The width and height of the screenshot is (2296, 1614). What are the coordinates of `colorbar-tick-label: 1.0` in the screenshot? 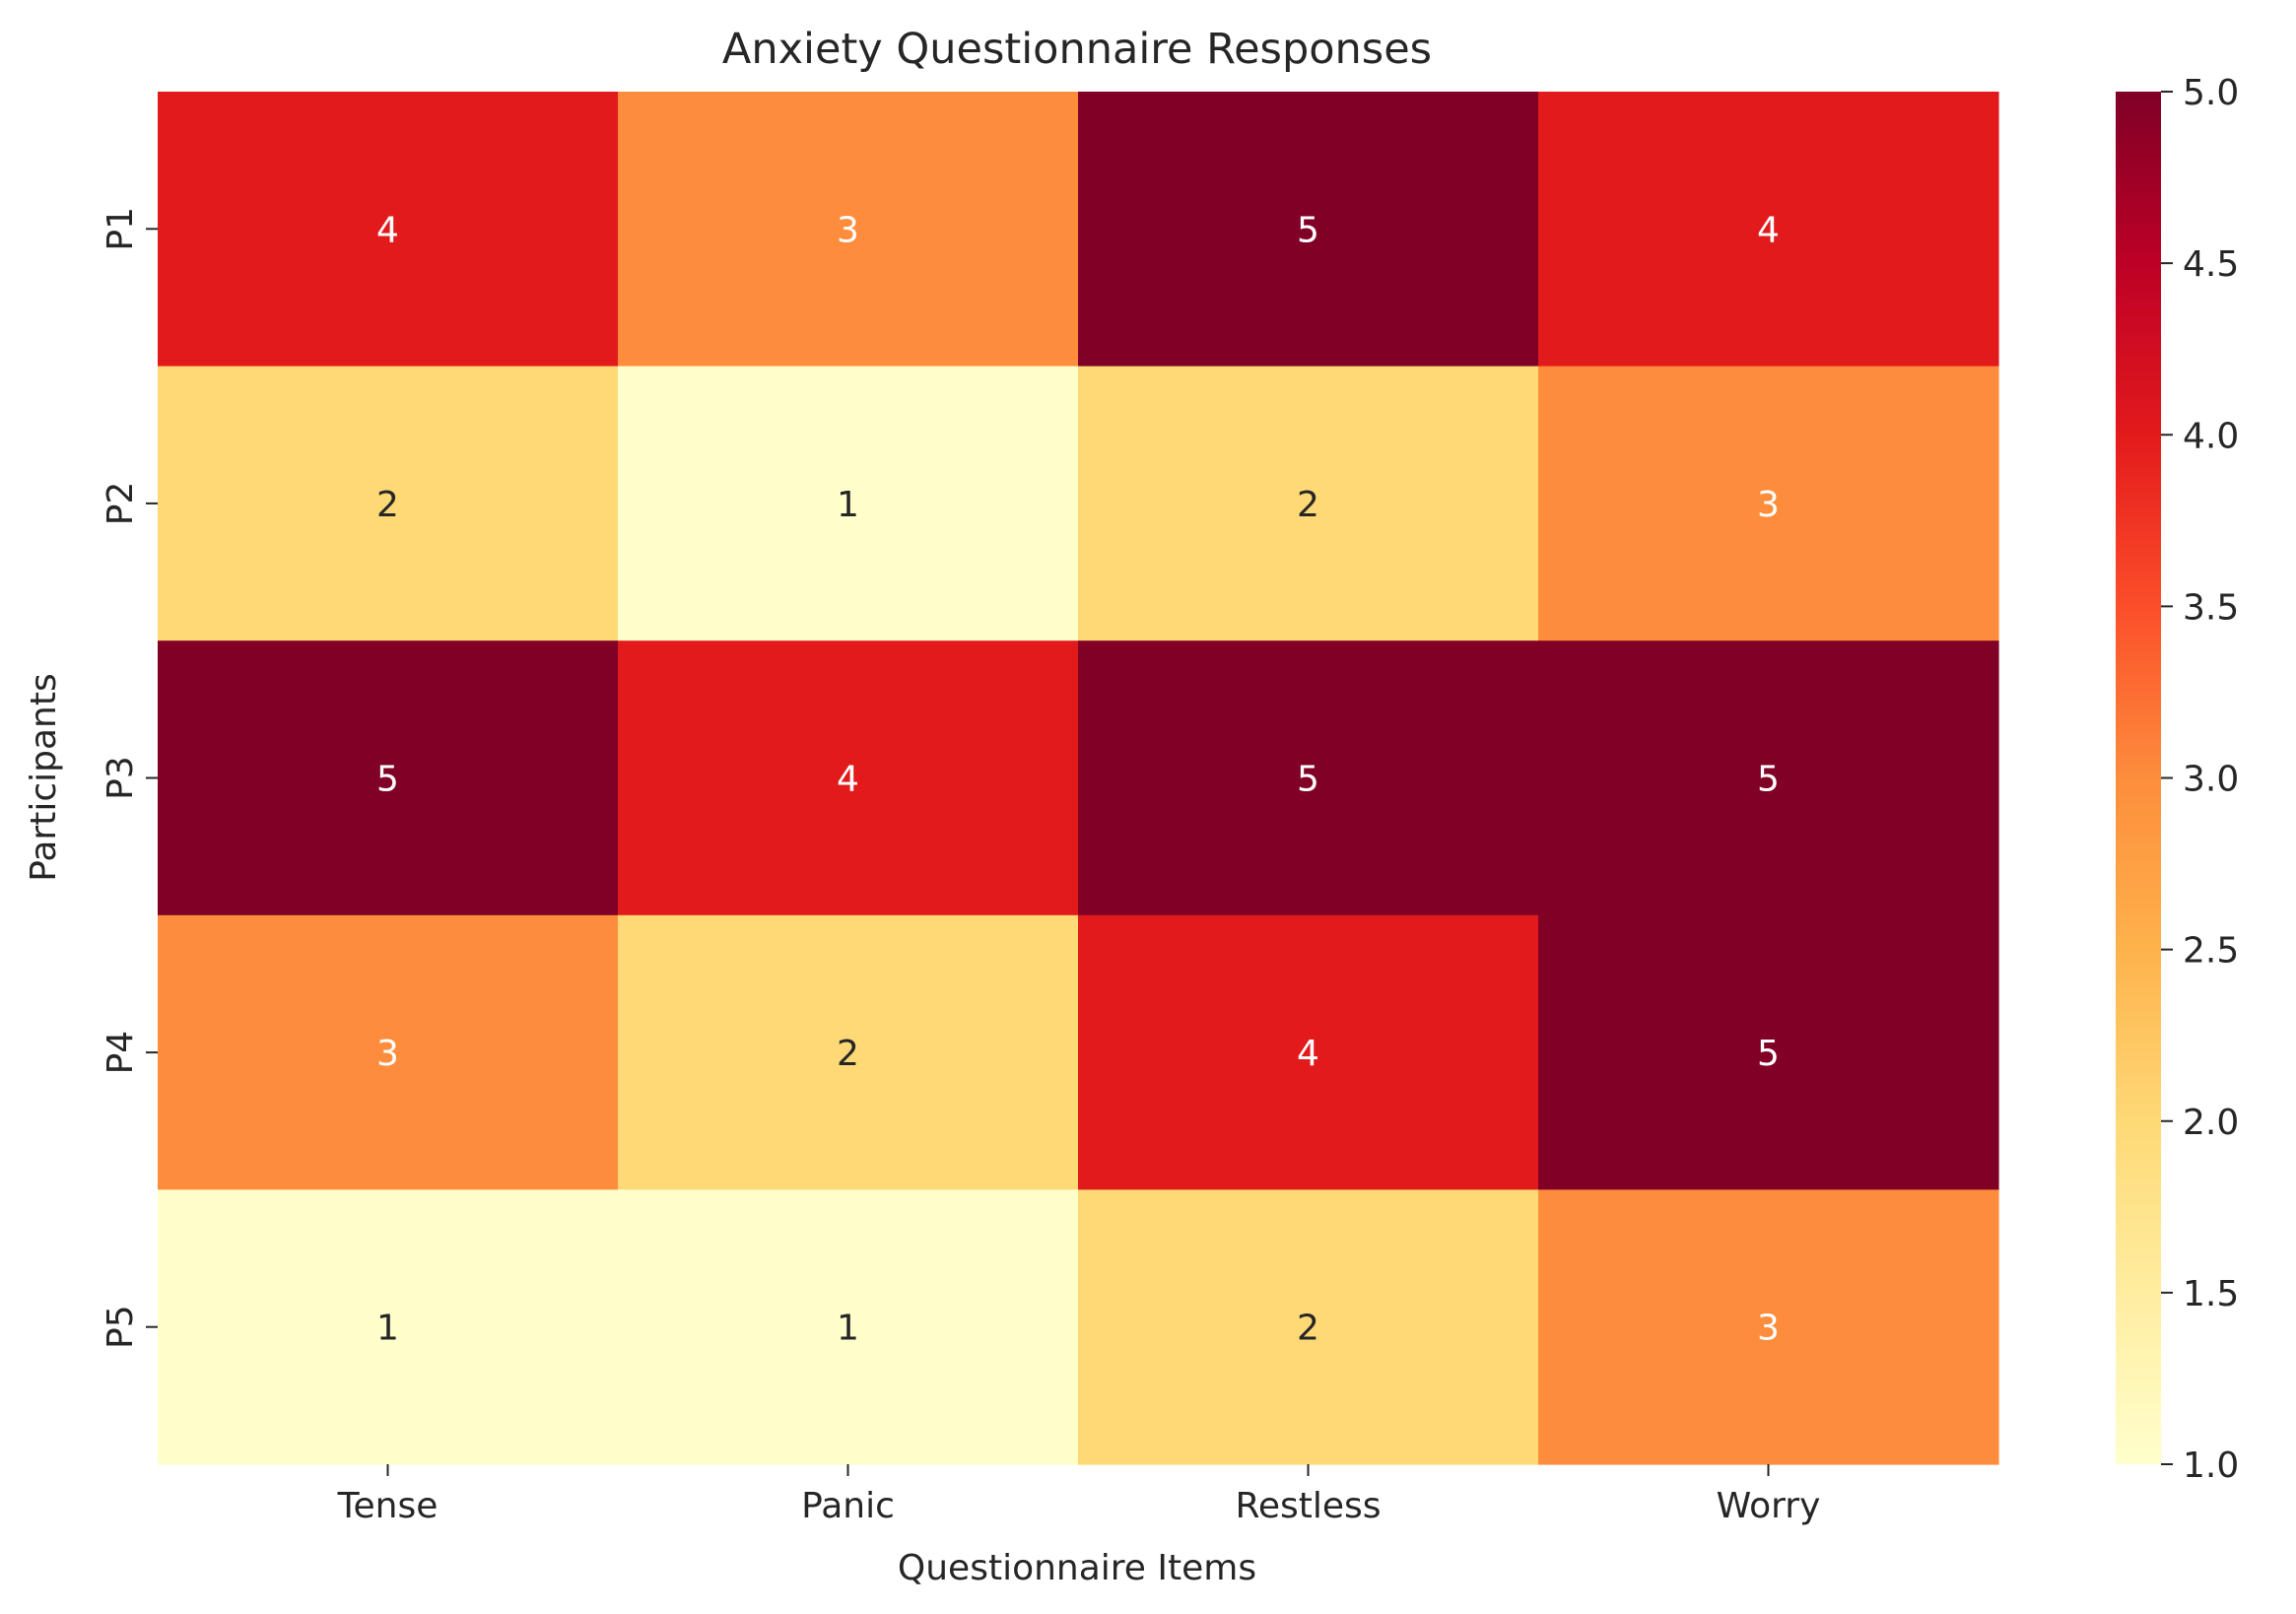 It's located at (2211, 1466).